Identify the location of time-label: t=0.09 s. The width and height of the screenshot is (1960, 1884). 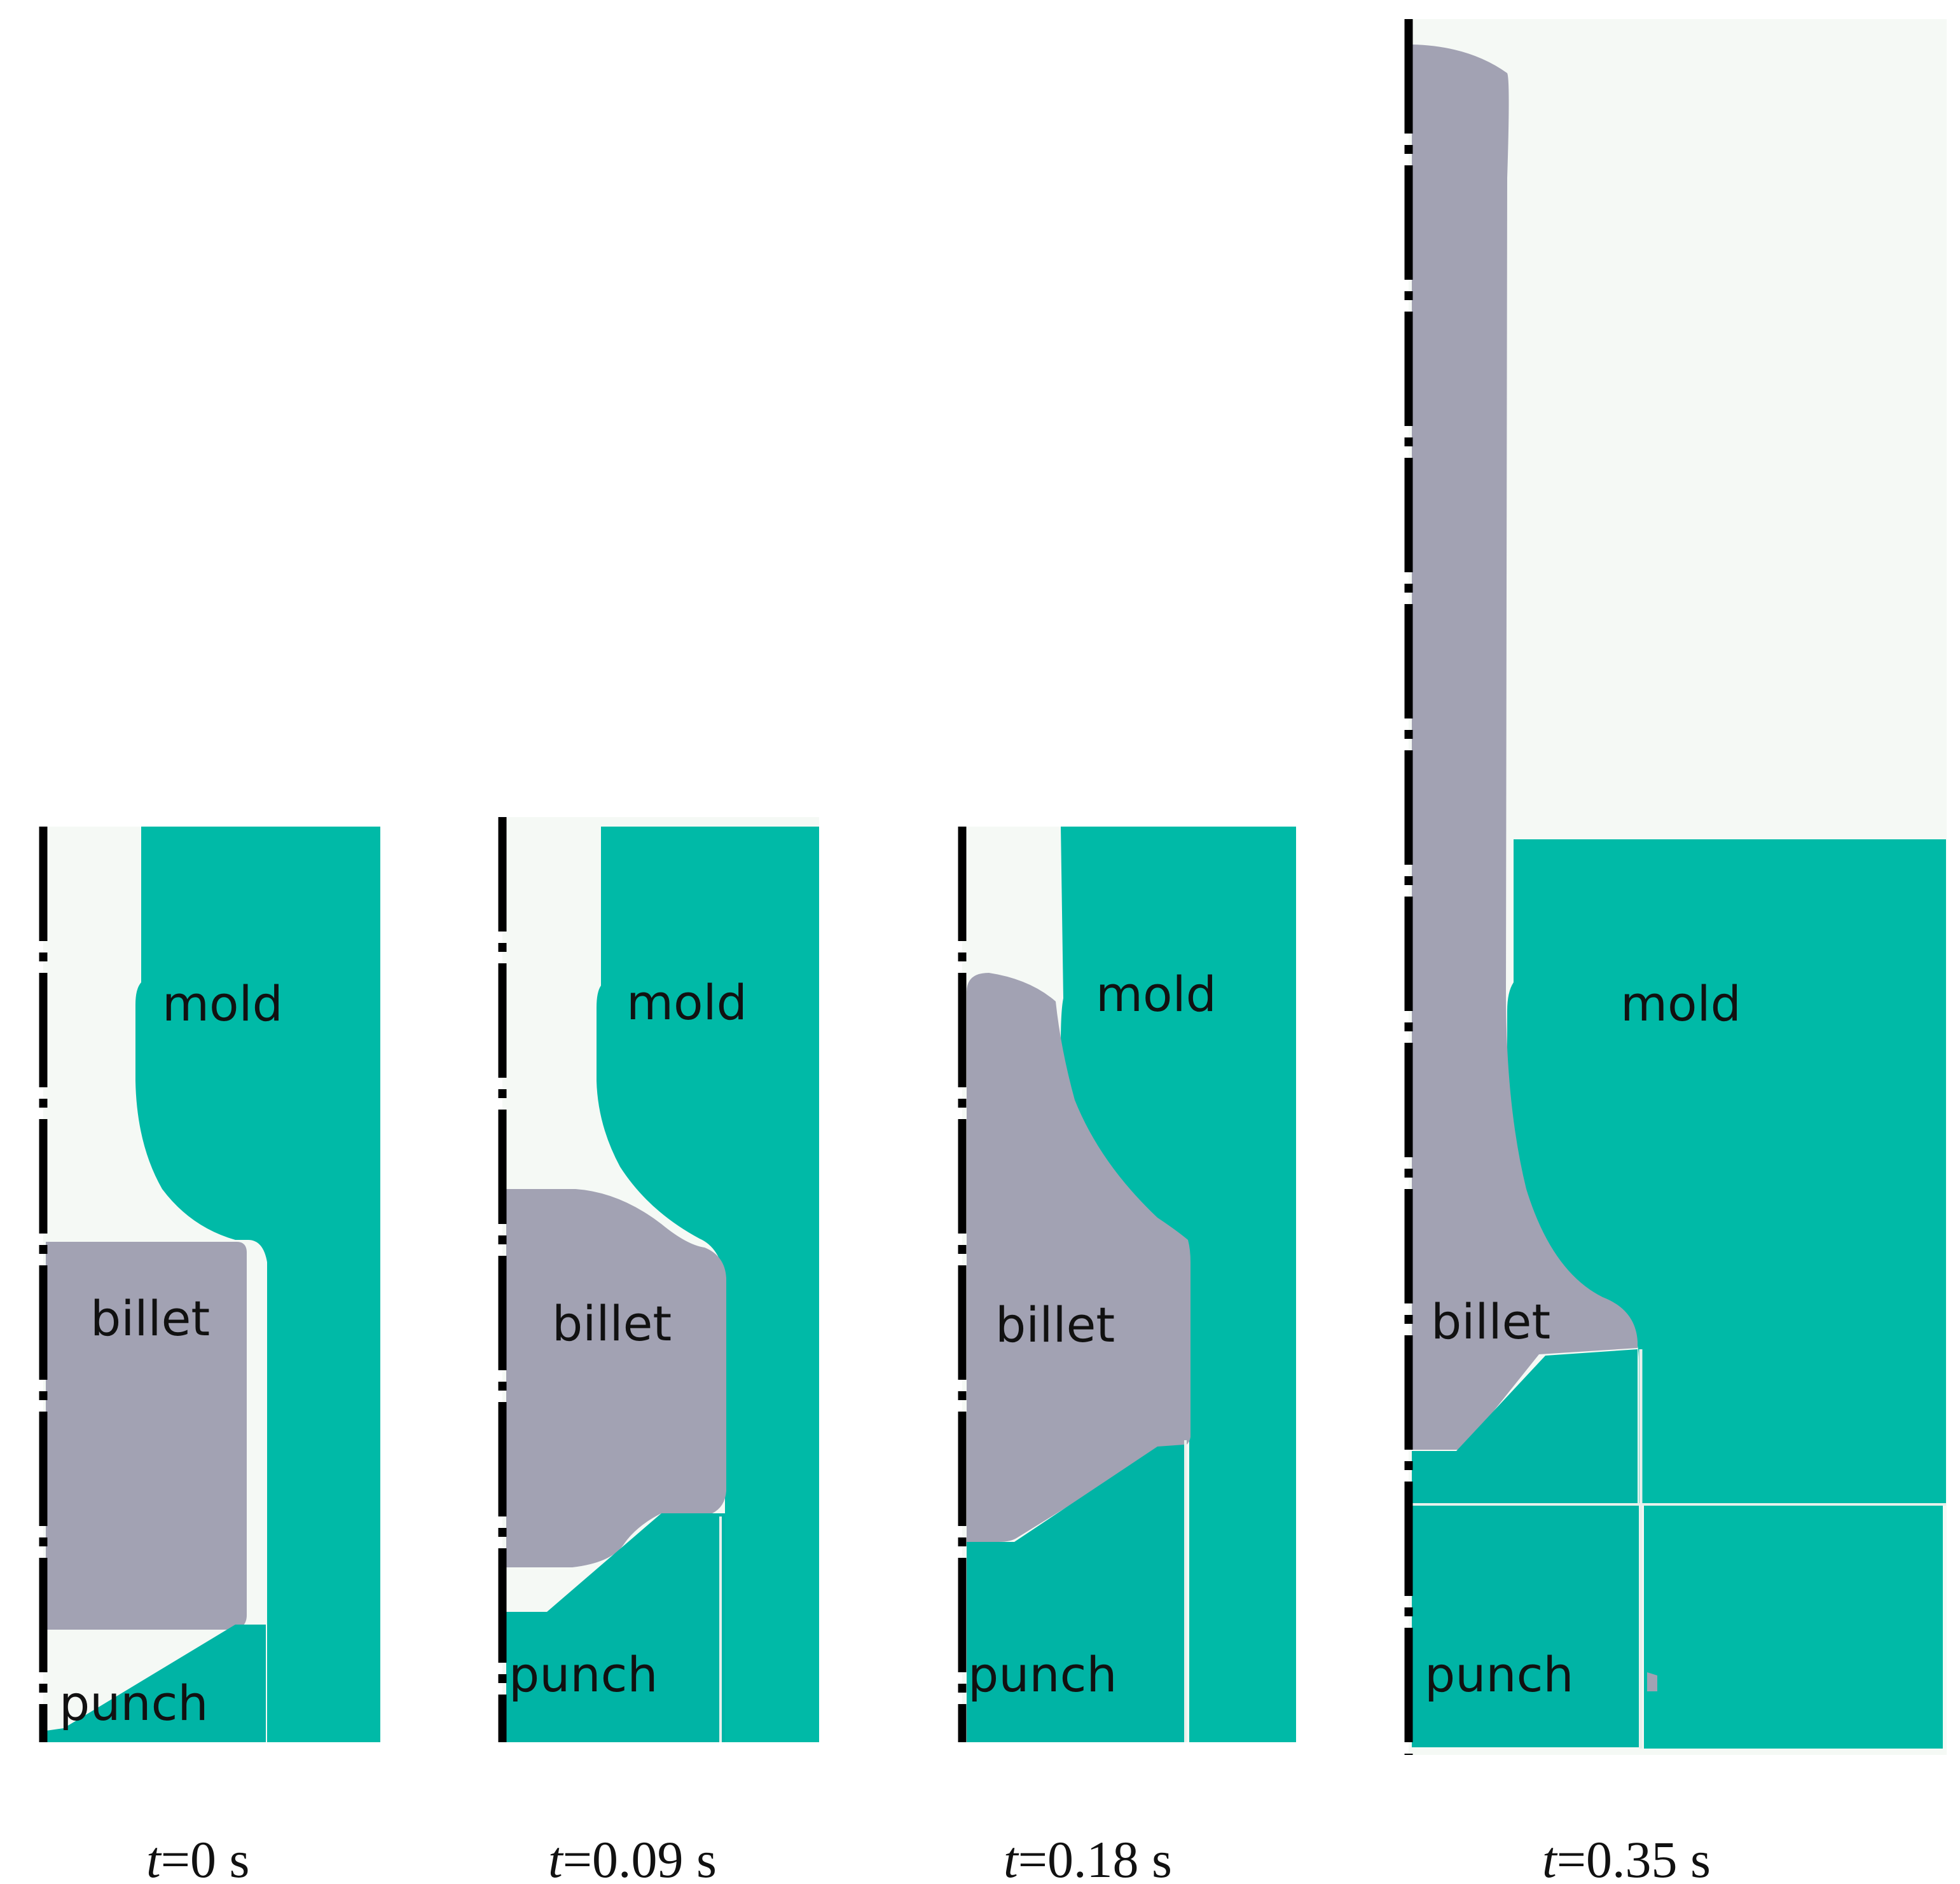
(632, 1857).